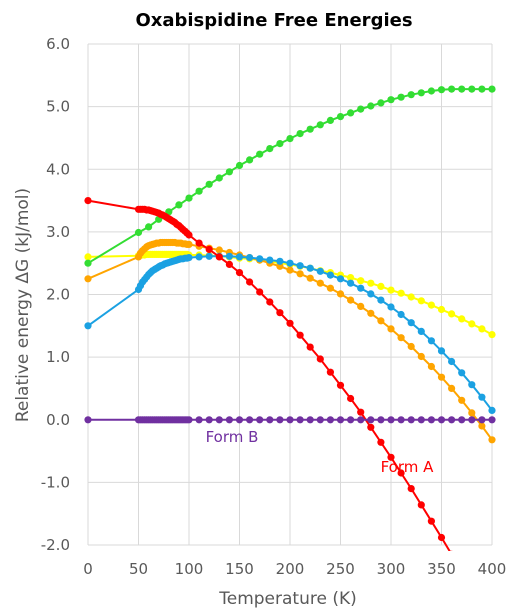 This screenshot has width=508, height=610. What do you see at coordinates (58, 169) in the screenshot?
I see `y-tick-label: 4.0` at bounding box center [58, 169].